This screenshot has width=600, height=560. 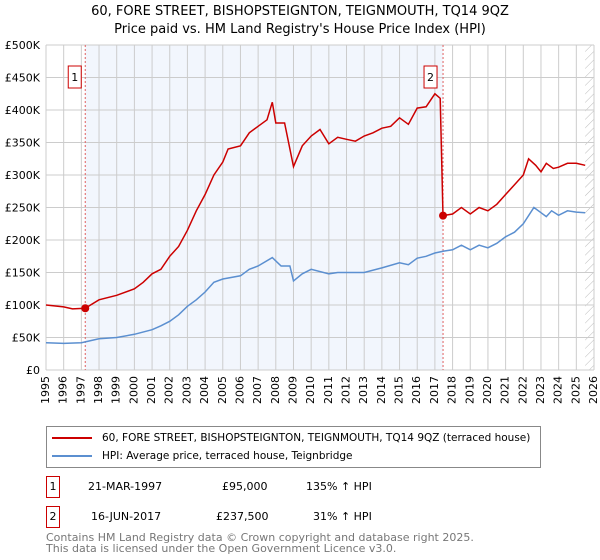 What do you see at coordinates (133, 390) in the screenshot?
I see `x-tick-label: 2000` at bounding box center [133, 390].